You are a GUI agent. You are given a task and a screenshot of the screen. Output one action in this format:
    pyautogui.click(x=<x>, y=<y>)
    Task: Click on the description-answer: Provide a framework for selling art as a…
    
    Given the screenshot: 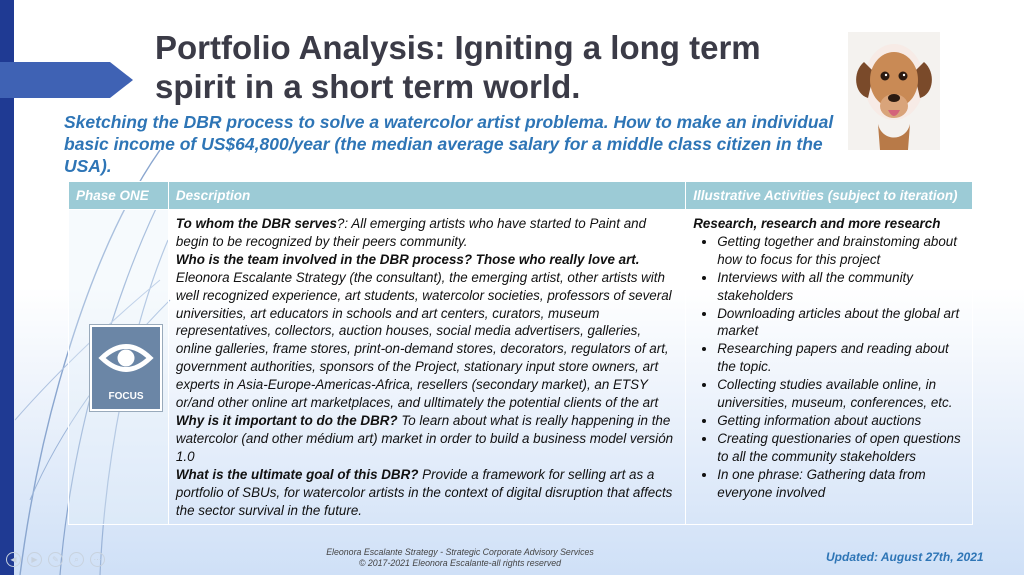 What is the action you would take?
    pyautogui.click(x=424, y=492)
    